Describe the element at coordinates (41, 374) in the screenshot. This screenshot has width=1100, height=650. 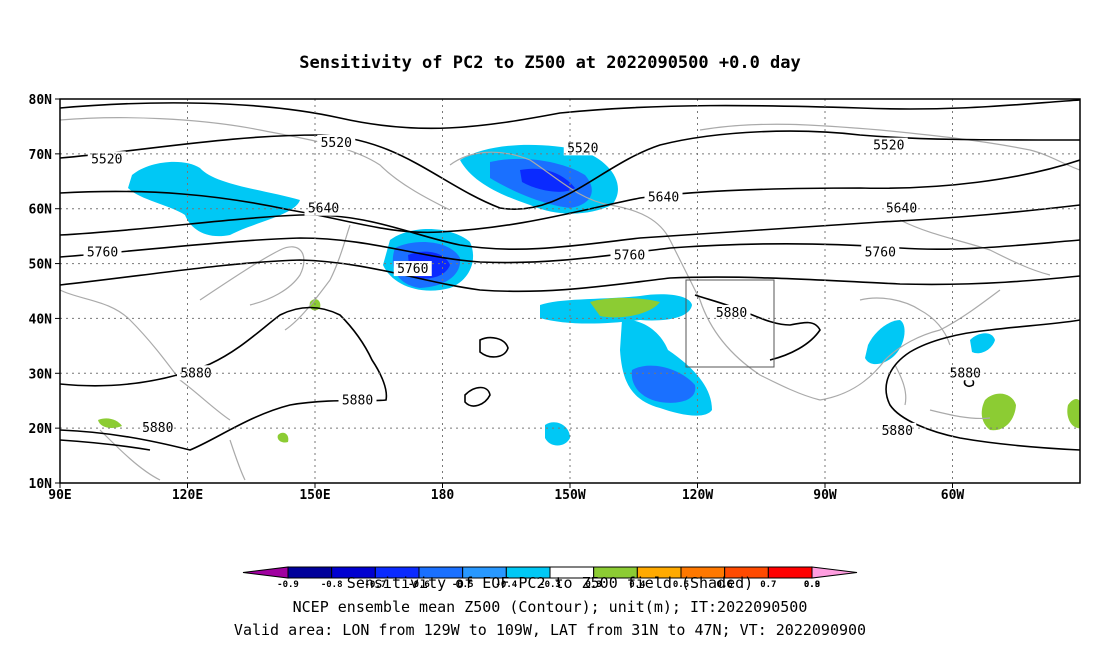
I see `lat-label: 30N` at that location.